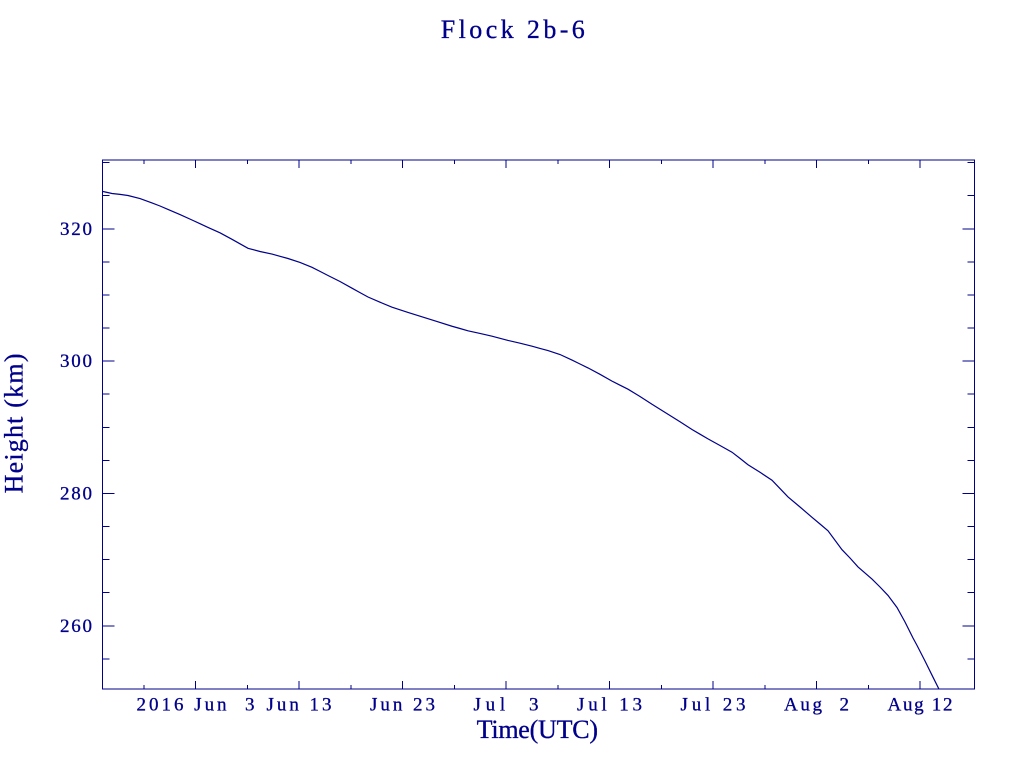 Image resolution: width=1024 pixels, height=768 pixels. What do you see at coordinates (76, 361) in the screenshot?
I see `svg-text: 300` at bounding box center [76, 361].